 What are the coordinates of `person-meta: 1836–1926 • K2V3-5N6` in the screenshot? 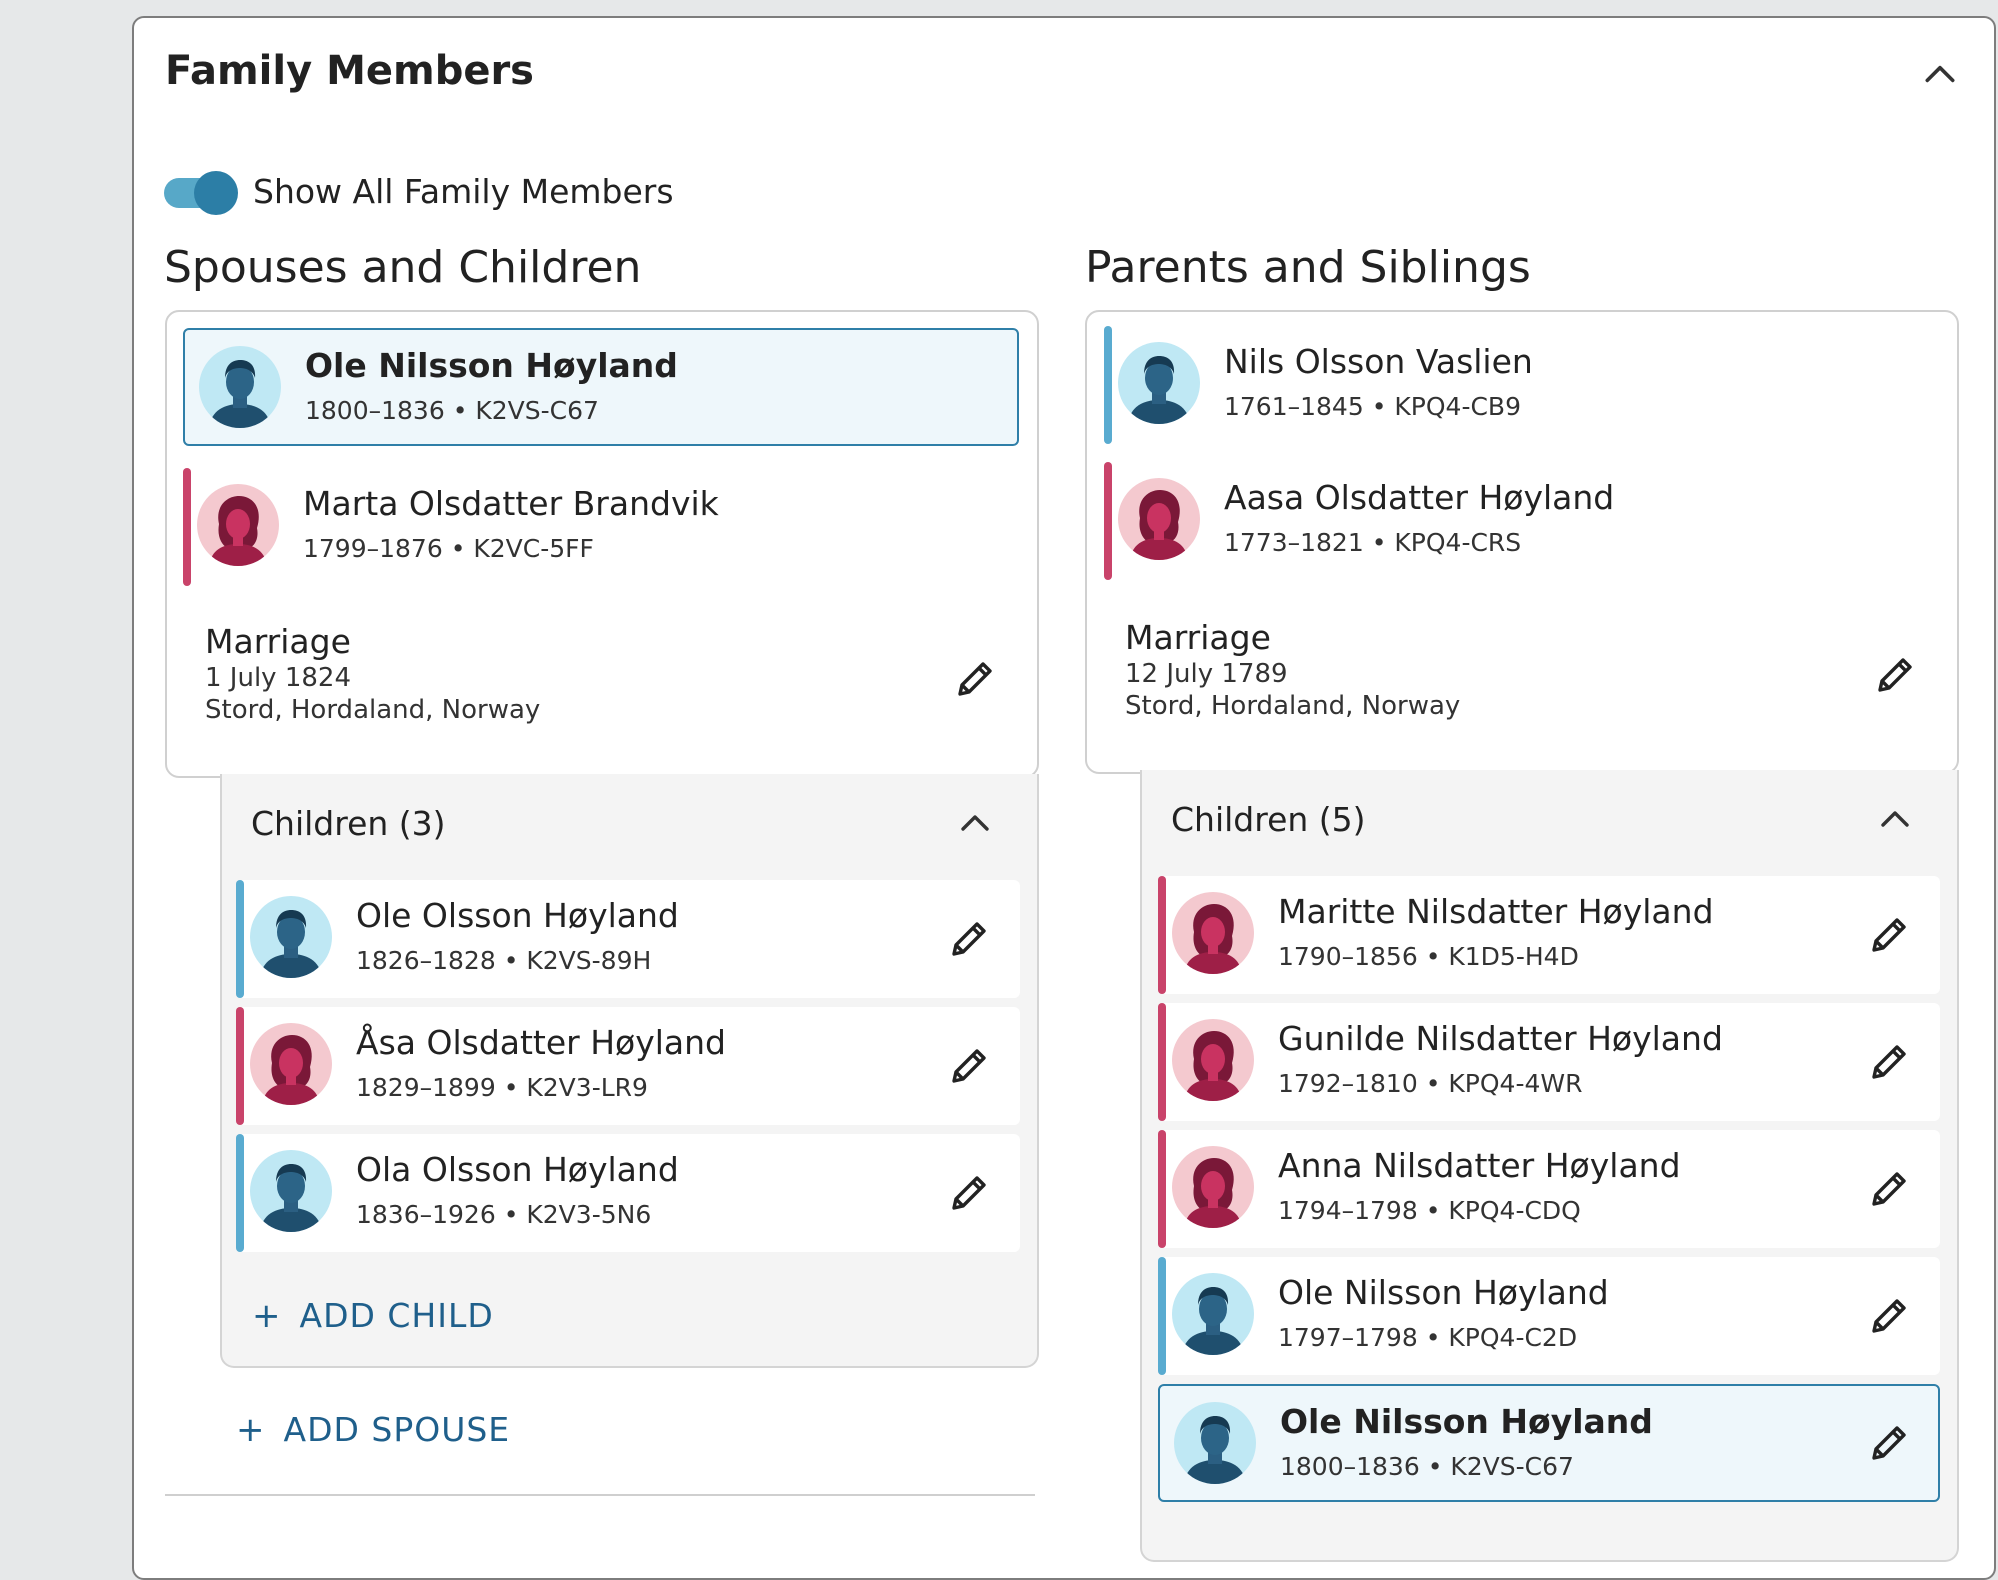 It's located at (504, 1214).